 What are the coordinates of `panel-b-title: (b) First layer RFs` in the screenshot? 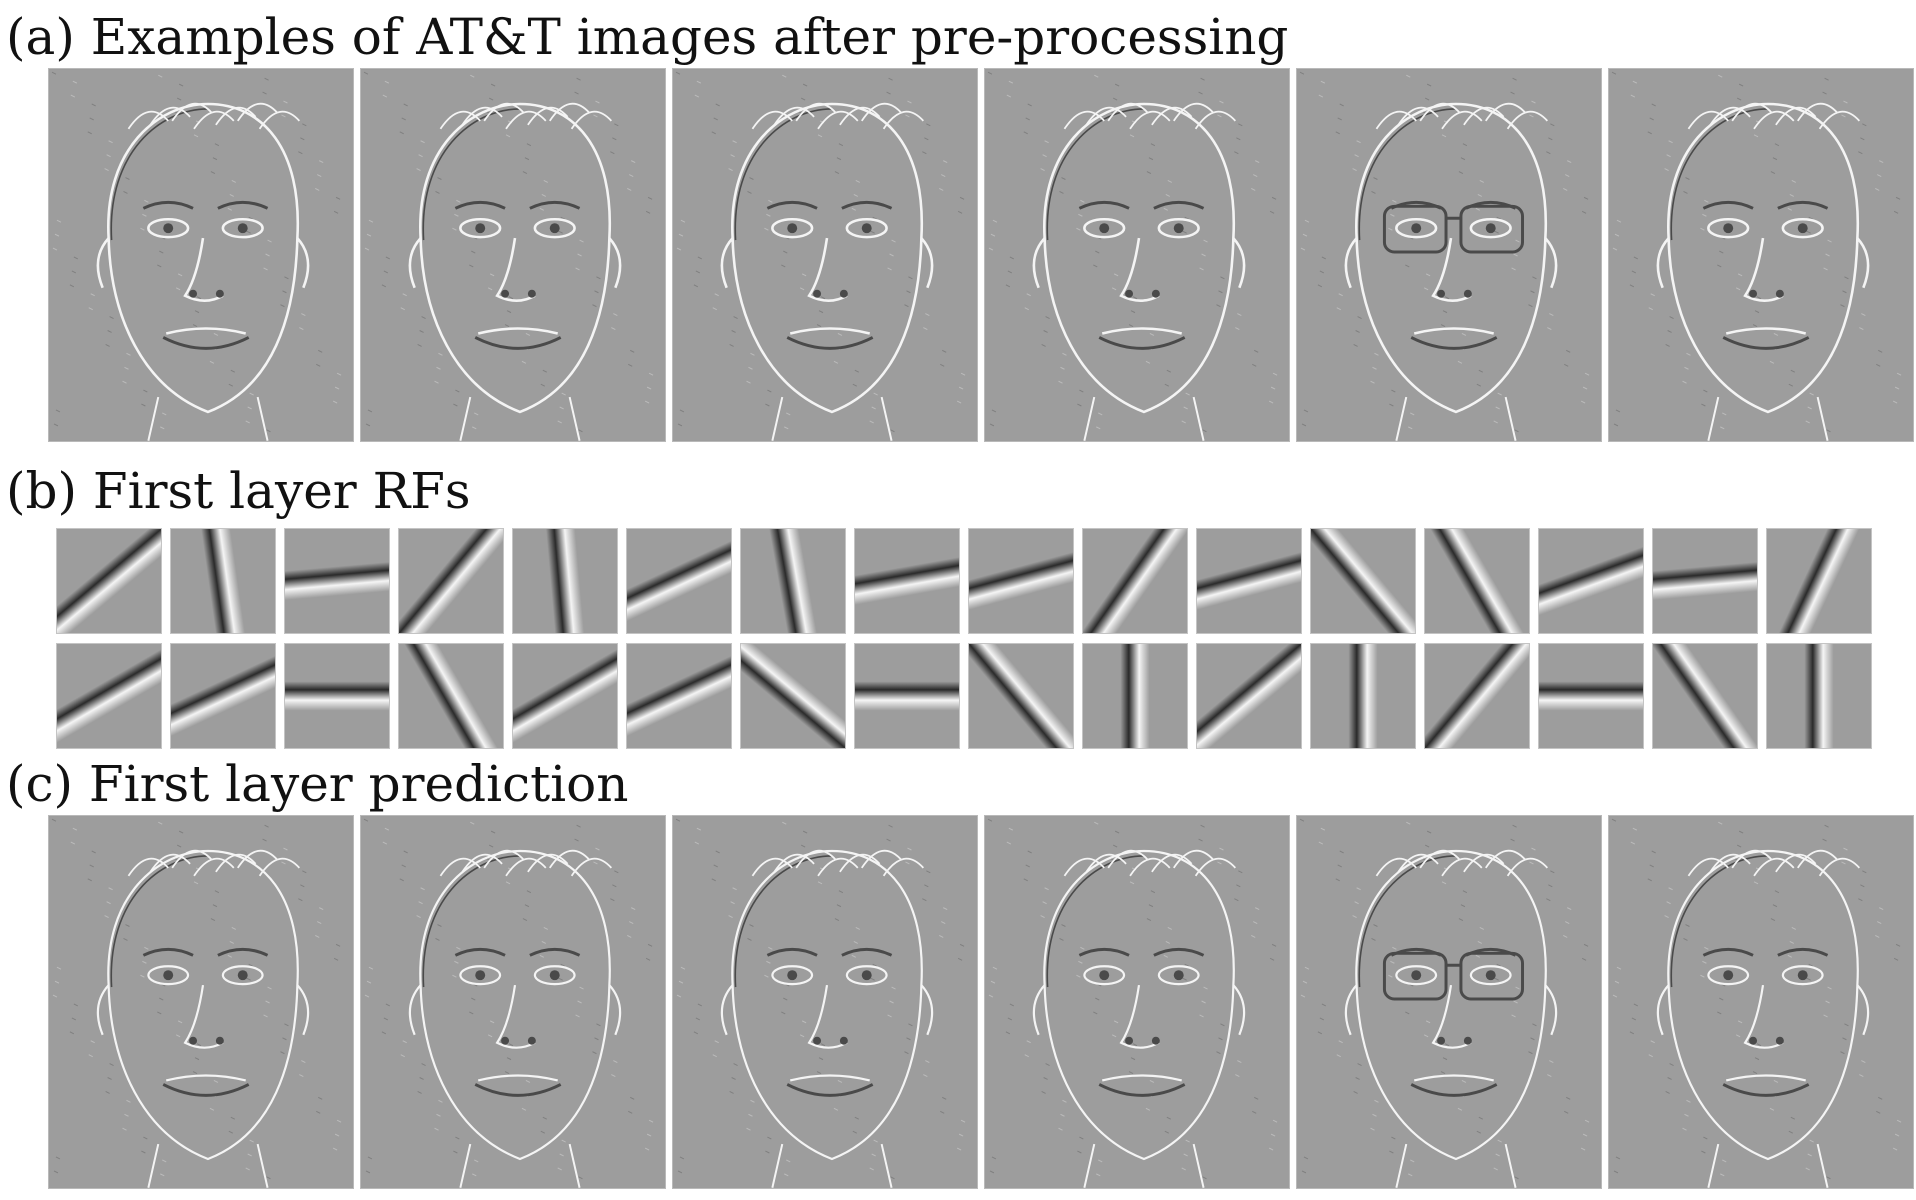 It's located at (238, 491).